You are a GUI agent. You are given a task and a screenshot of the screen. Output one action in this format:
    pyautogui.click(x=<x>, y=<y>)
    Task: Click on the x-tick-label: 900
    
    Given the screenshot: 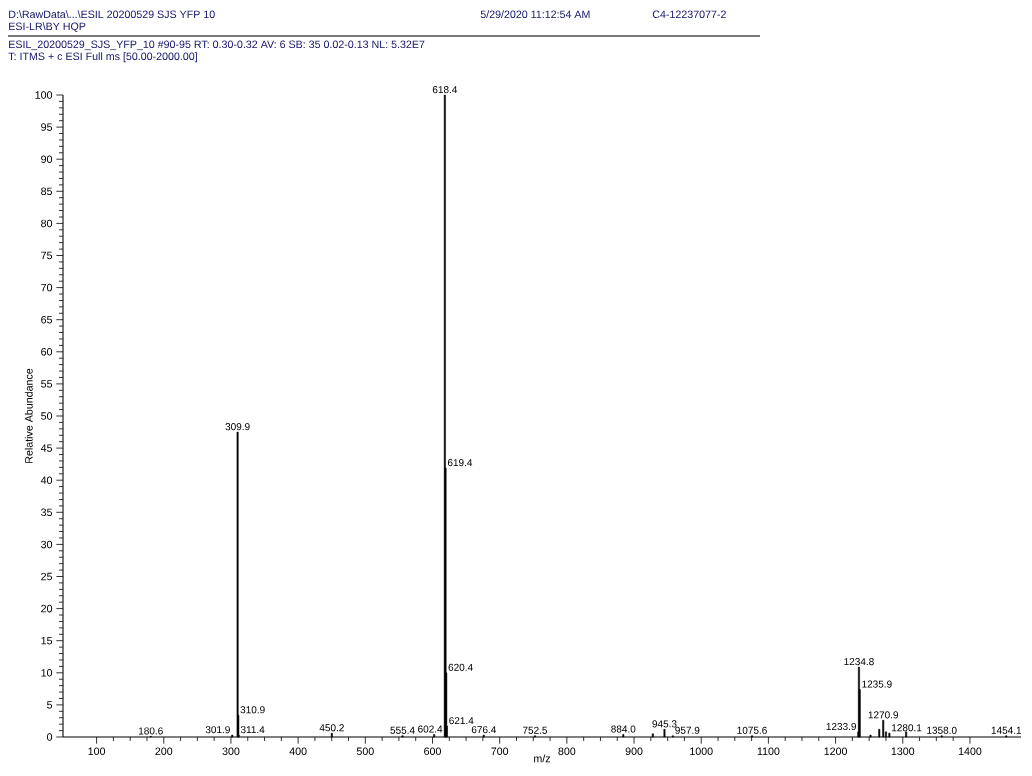 What is the action you would take?
    pyautogui.click(x=634, y=751)
    